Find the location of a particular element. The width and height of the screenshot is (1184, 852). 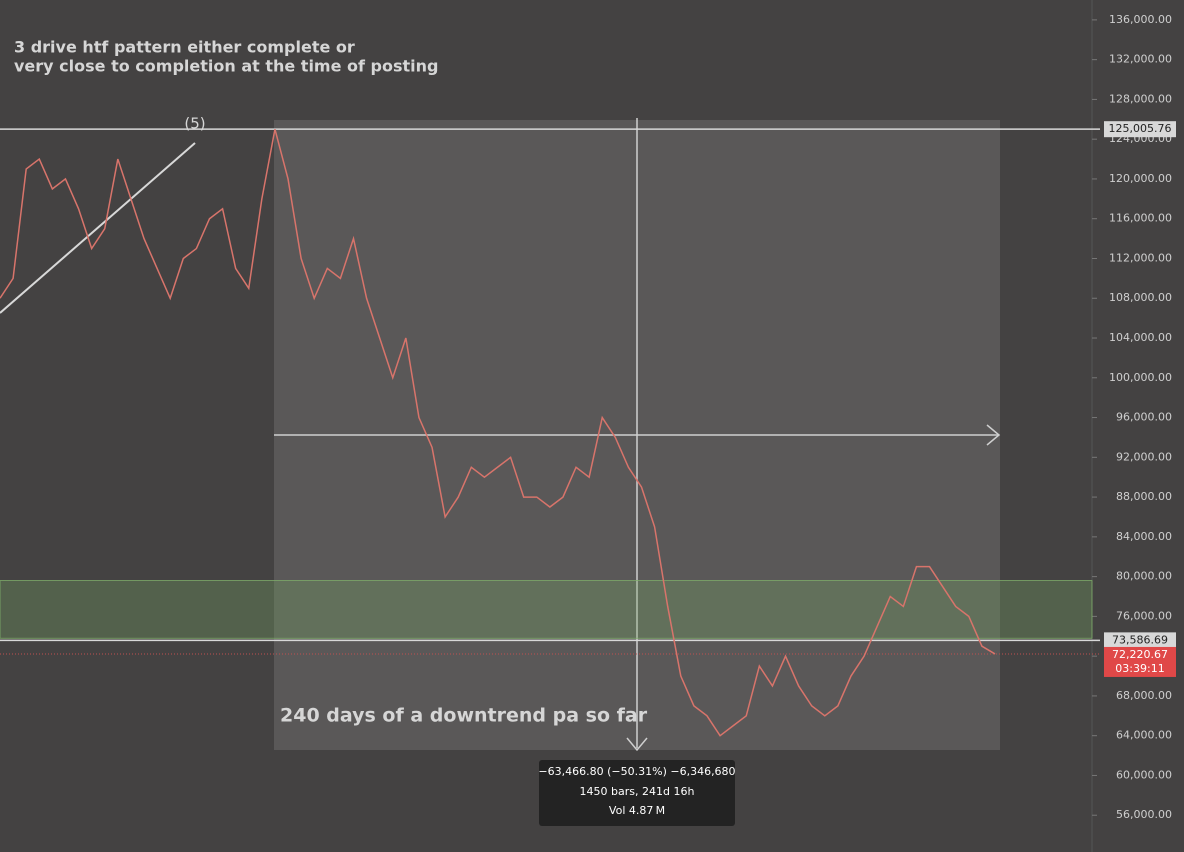

y-tick-label: 88,000.00 is located at coordinates (1144, 496).